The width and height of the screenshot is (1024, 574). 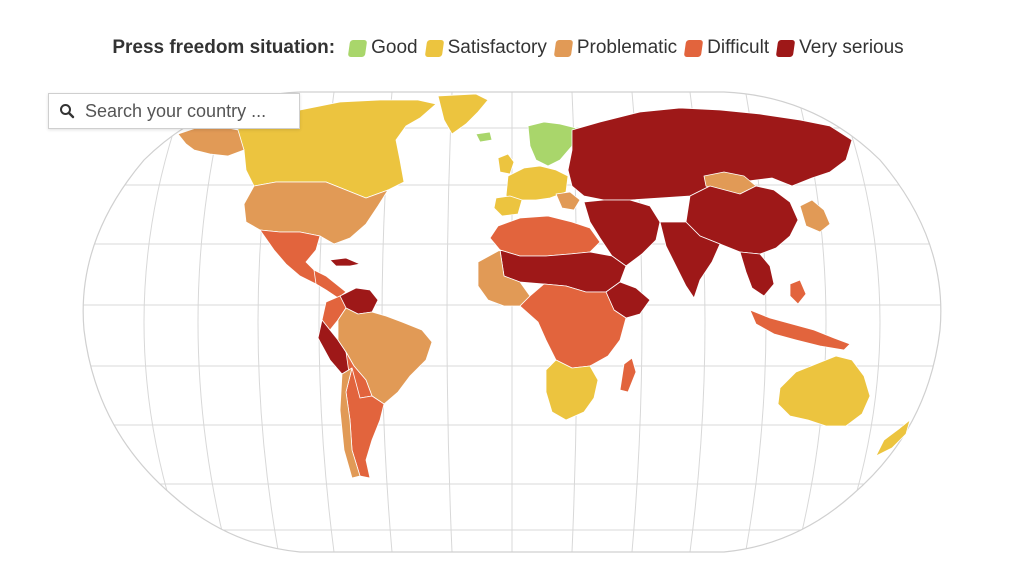 I want to click on region-madagascar, so click(x=628, y=375).